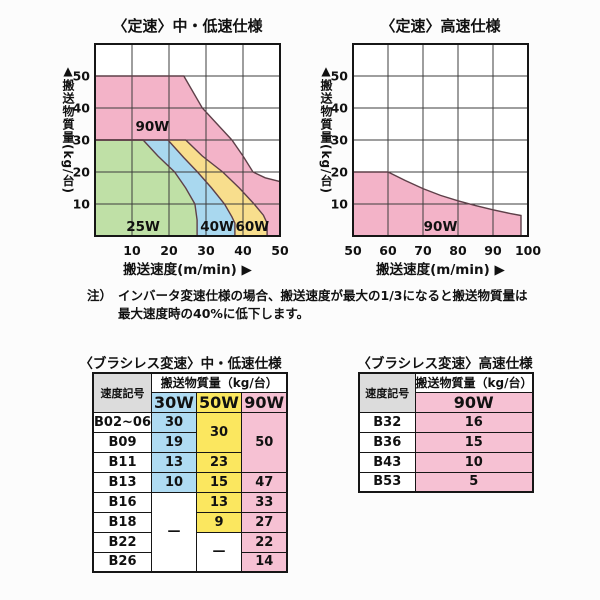 Image resolution: width=600 pixels, height=600 pixels. Describe the element at coordinates (122, 462) in the screenshot. I see `code-b11: B11` at that location.